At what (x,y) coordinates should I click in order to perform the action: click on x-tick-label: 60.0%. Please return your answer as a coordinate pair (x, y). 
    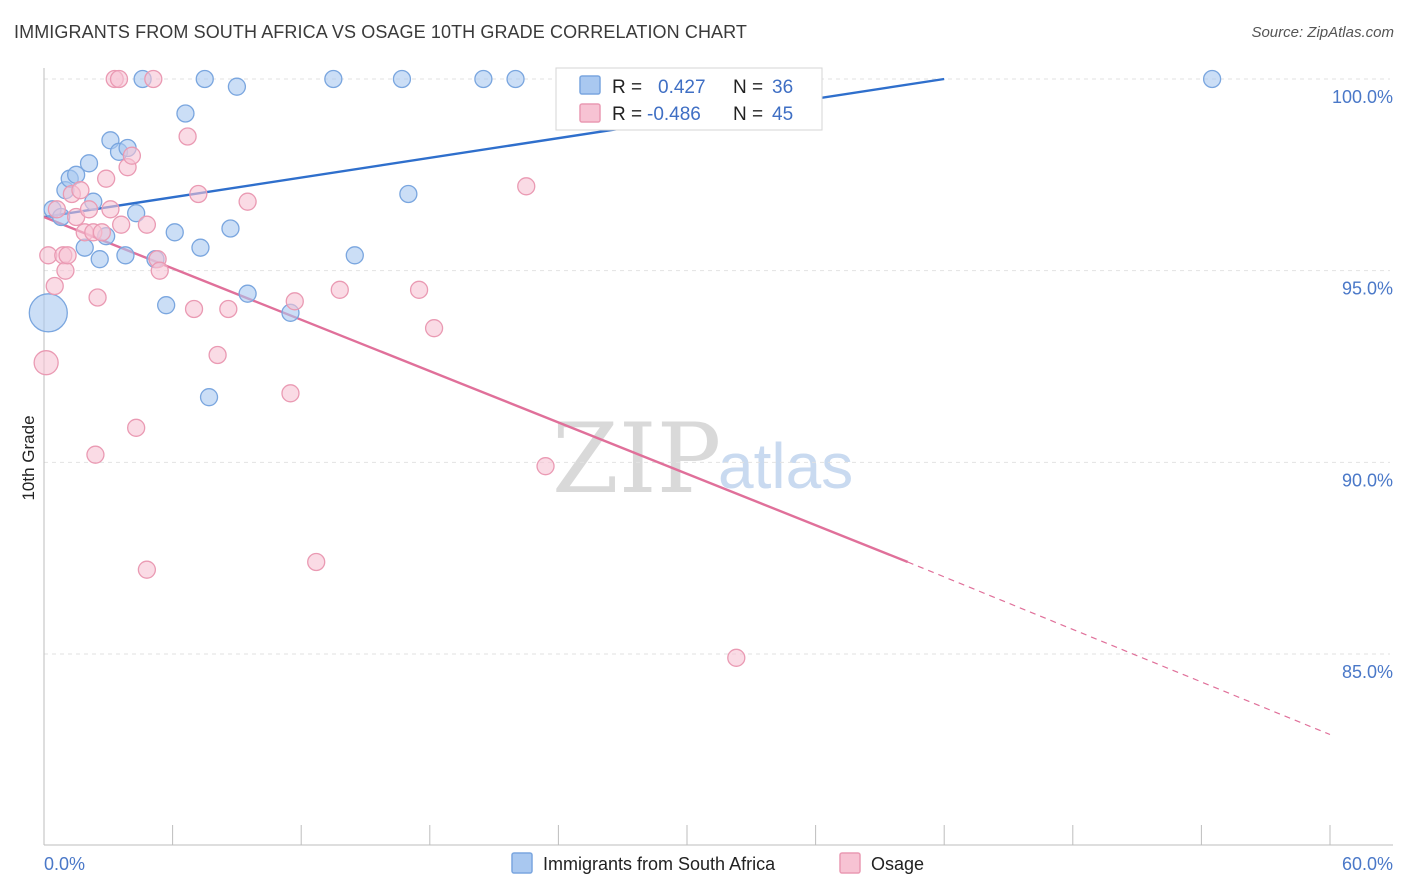
    Looking at the image, I should click on (1367, 864).